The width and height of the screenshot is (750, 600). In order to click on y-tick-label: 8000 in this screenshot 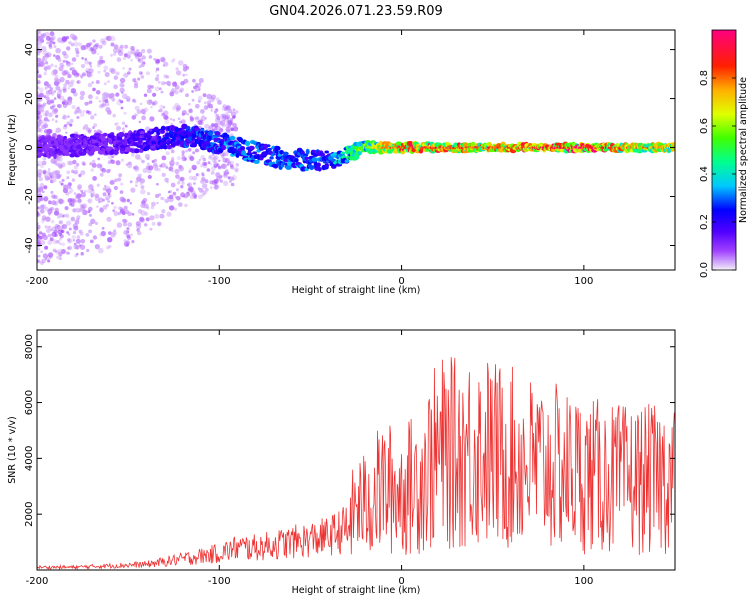, I will do `click(29, 346)`.